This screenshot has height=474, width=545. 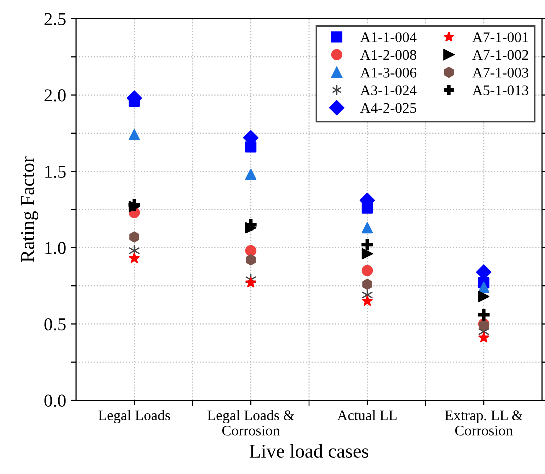 What do you see at coordinates (309, 451) in the screenshot?
I see `x-axis-title: Live load cases` at bounding box center [309, 451].